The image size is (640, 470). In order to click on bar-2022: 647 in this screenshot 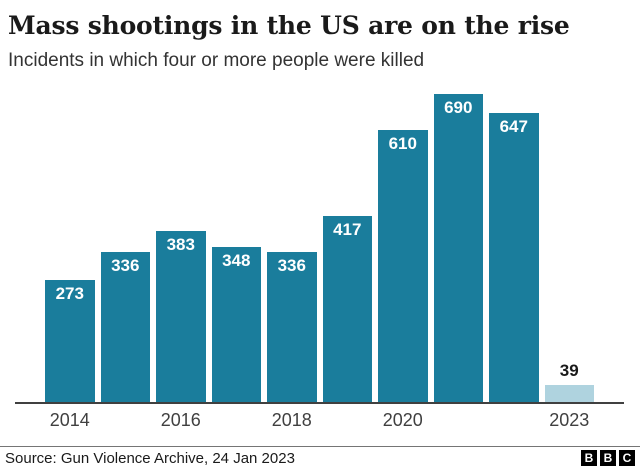, I will do `click(514, 257)`.